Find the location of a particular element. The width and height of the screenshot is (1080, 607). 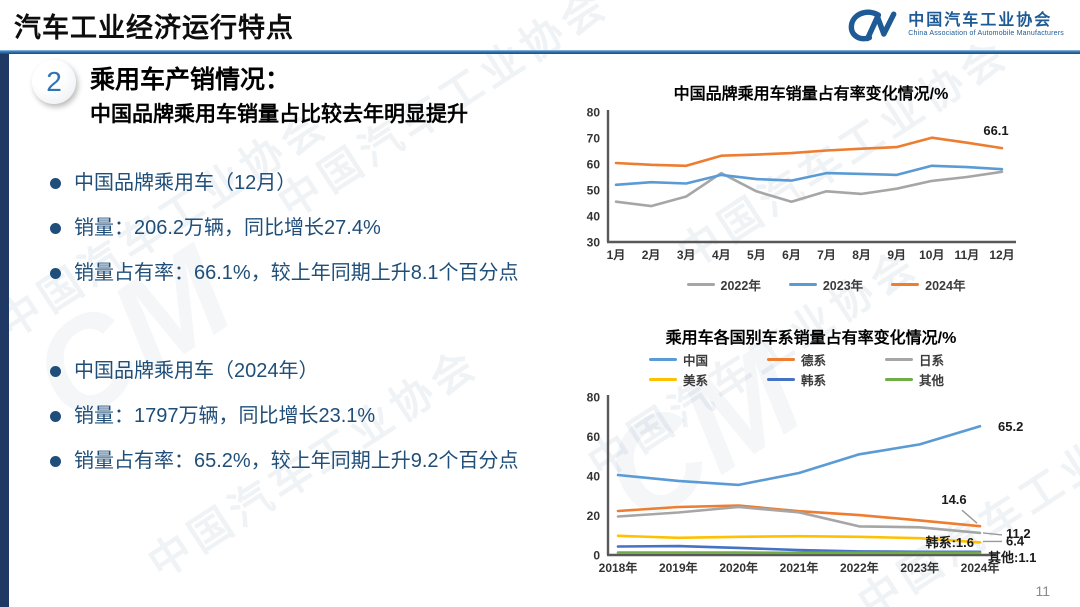

legend-label: 韩系 is located at coordinates (814, 381).